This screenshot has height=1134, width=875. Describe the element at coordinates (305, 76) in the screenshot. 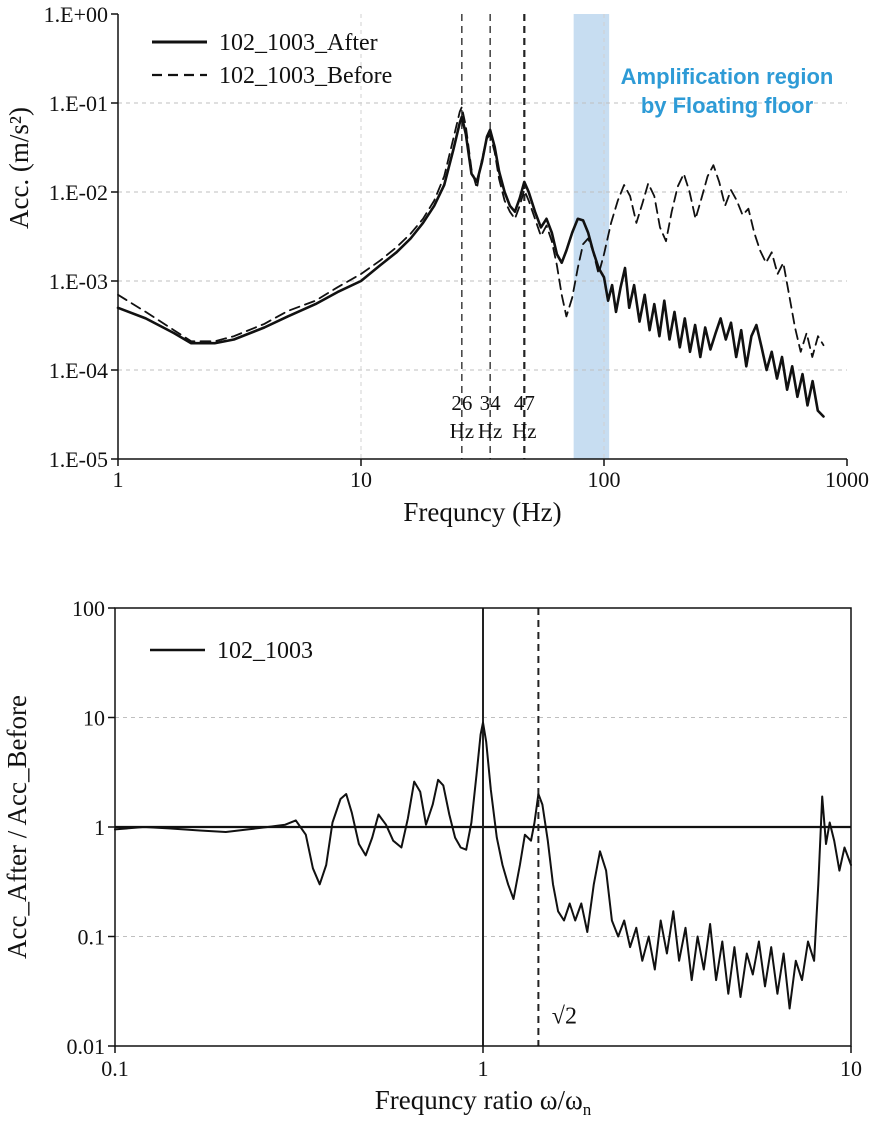

I see `legend-label: 102_1003_Before` at that location.